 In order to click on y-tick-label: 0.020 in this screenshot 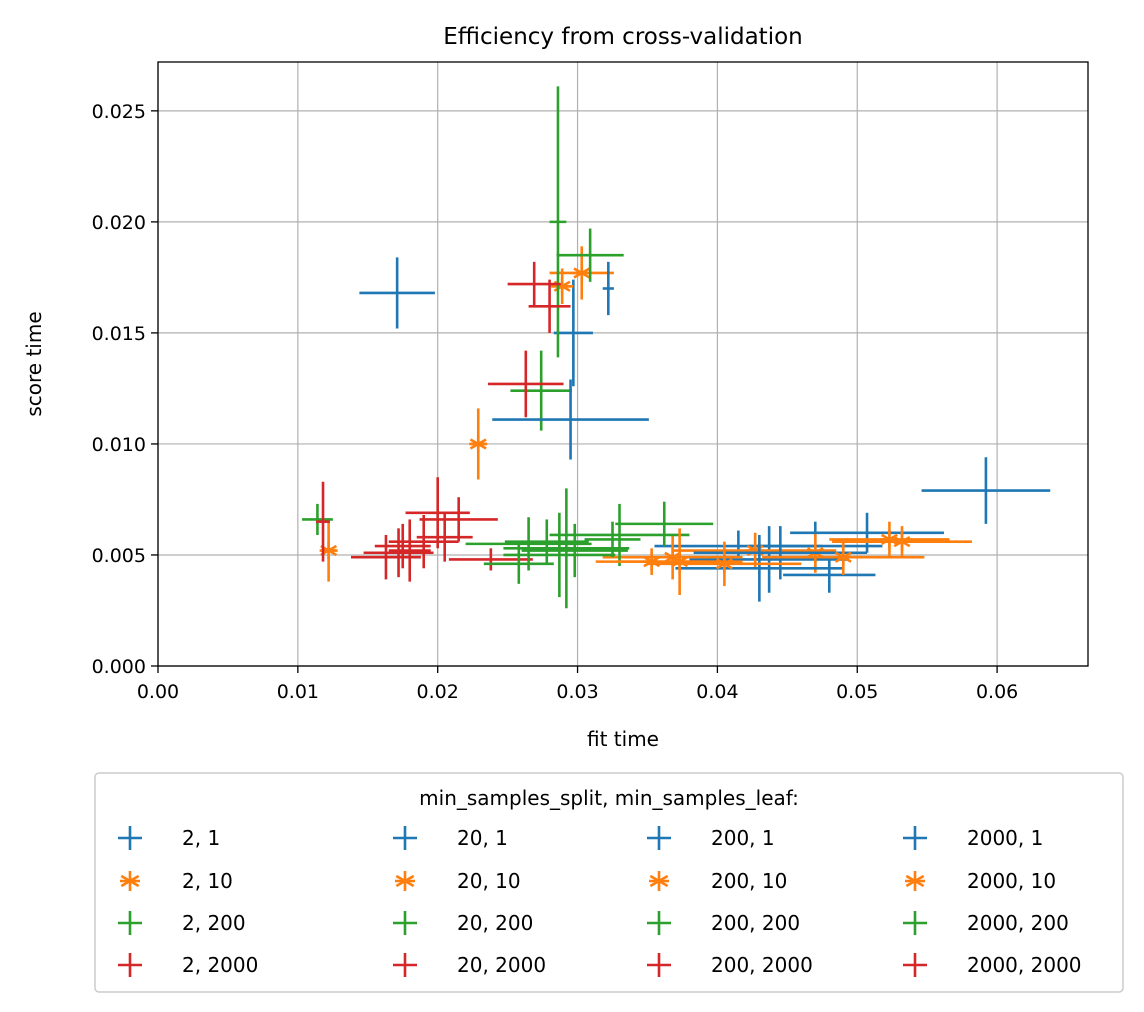, I will do `click(119, 223)`.